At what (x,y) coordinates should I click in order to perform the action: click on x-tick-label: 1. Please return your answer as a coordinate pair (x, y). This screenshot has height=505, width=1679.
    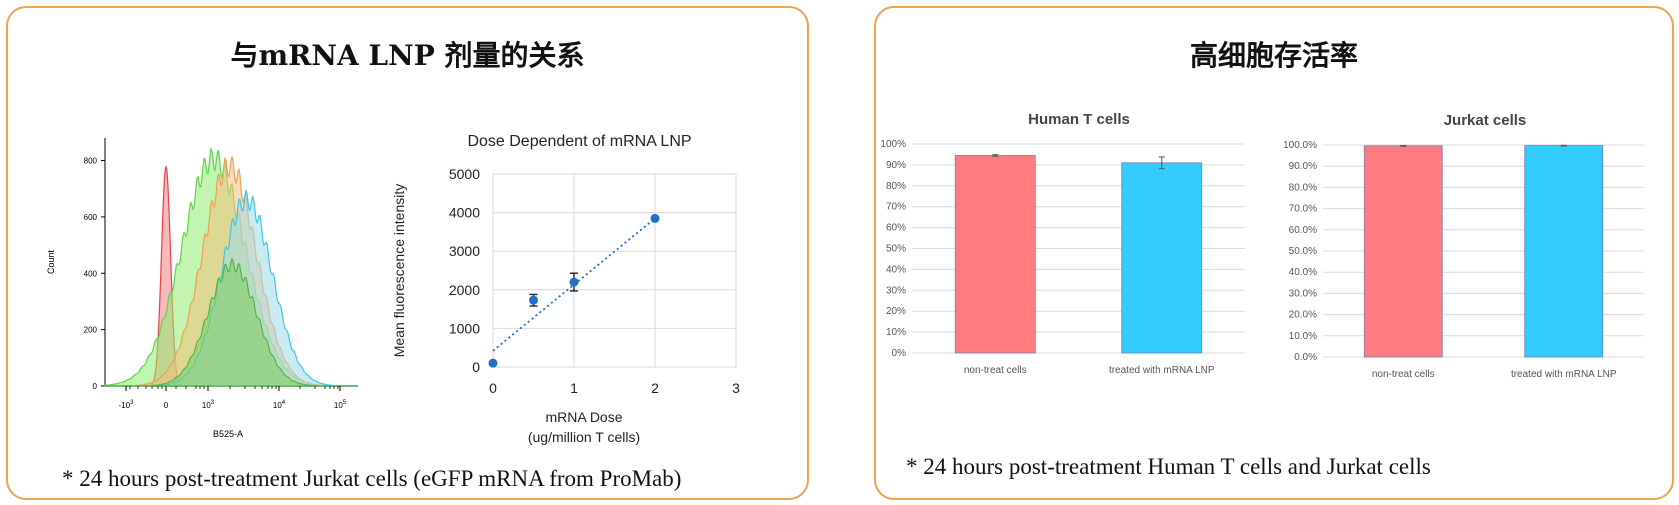
    Looking at the image, I should click on (574, 388).